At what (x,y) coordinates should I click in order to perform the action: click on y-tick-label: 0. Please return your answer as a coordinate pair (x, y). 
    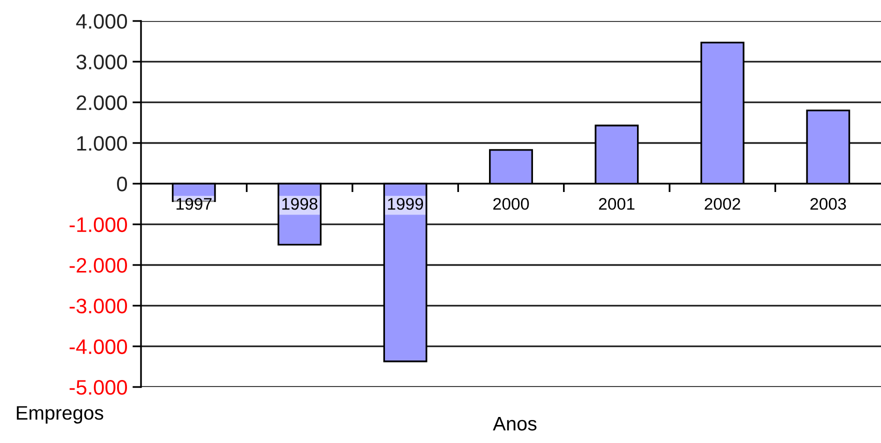
    Looking at the image, I should click on (122, 184).